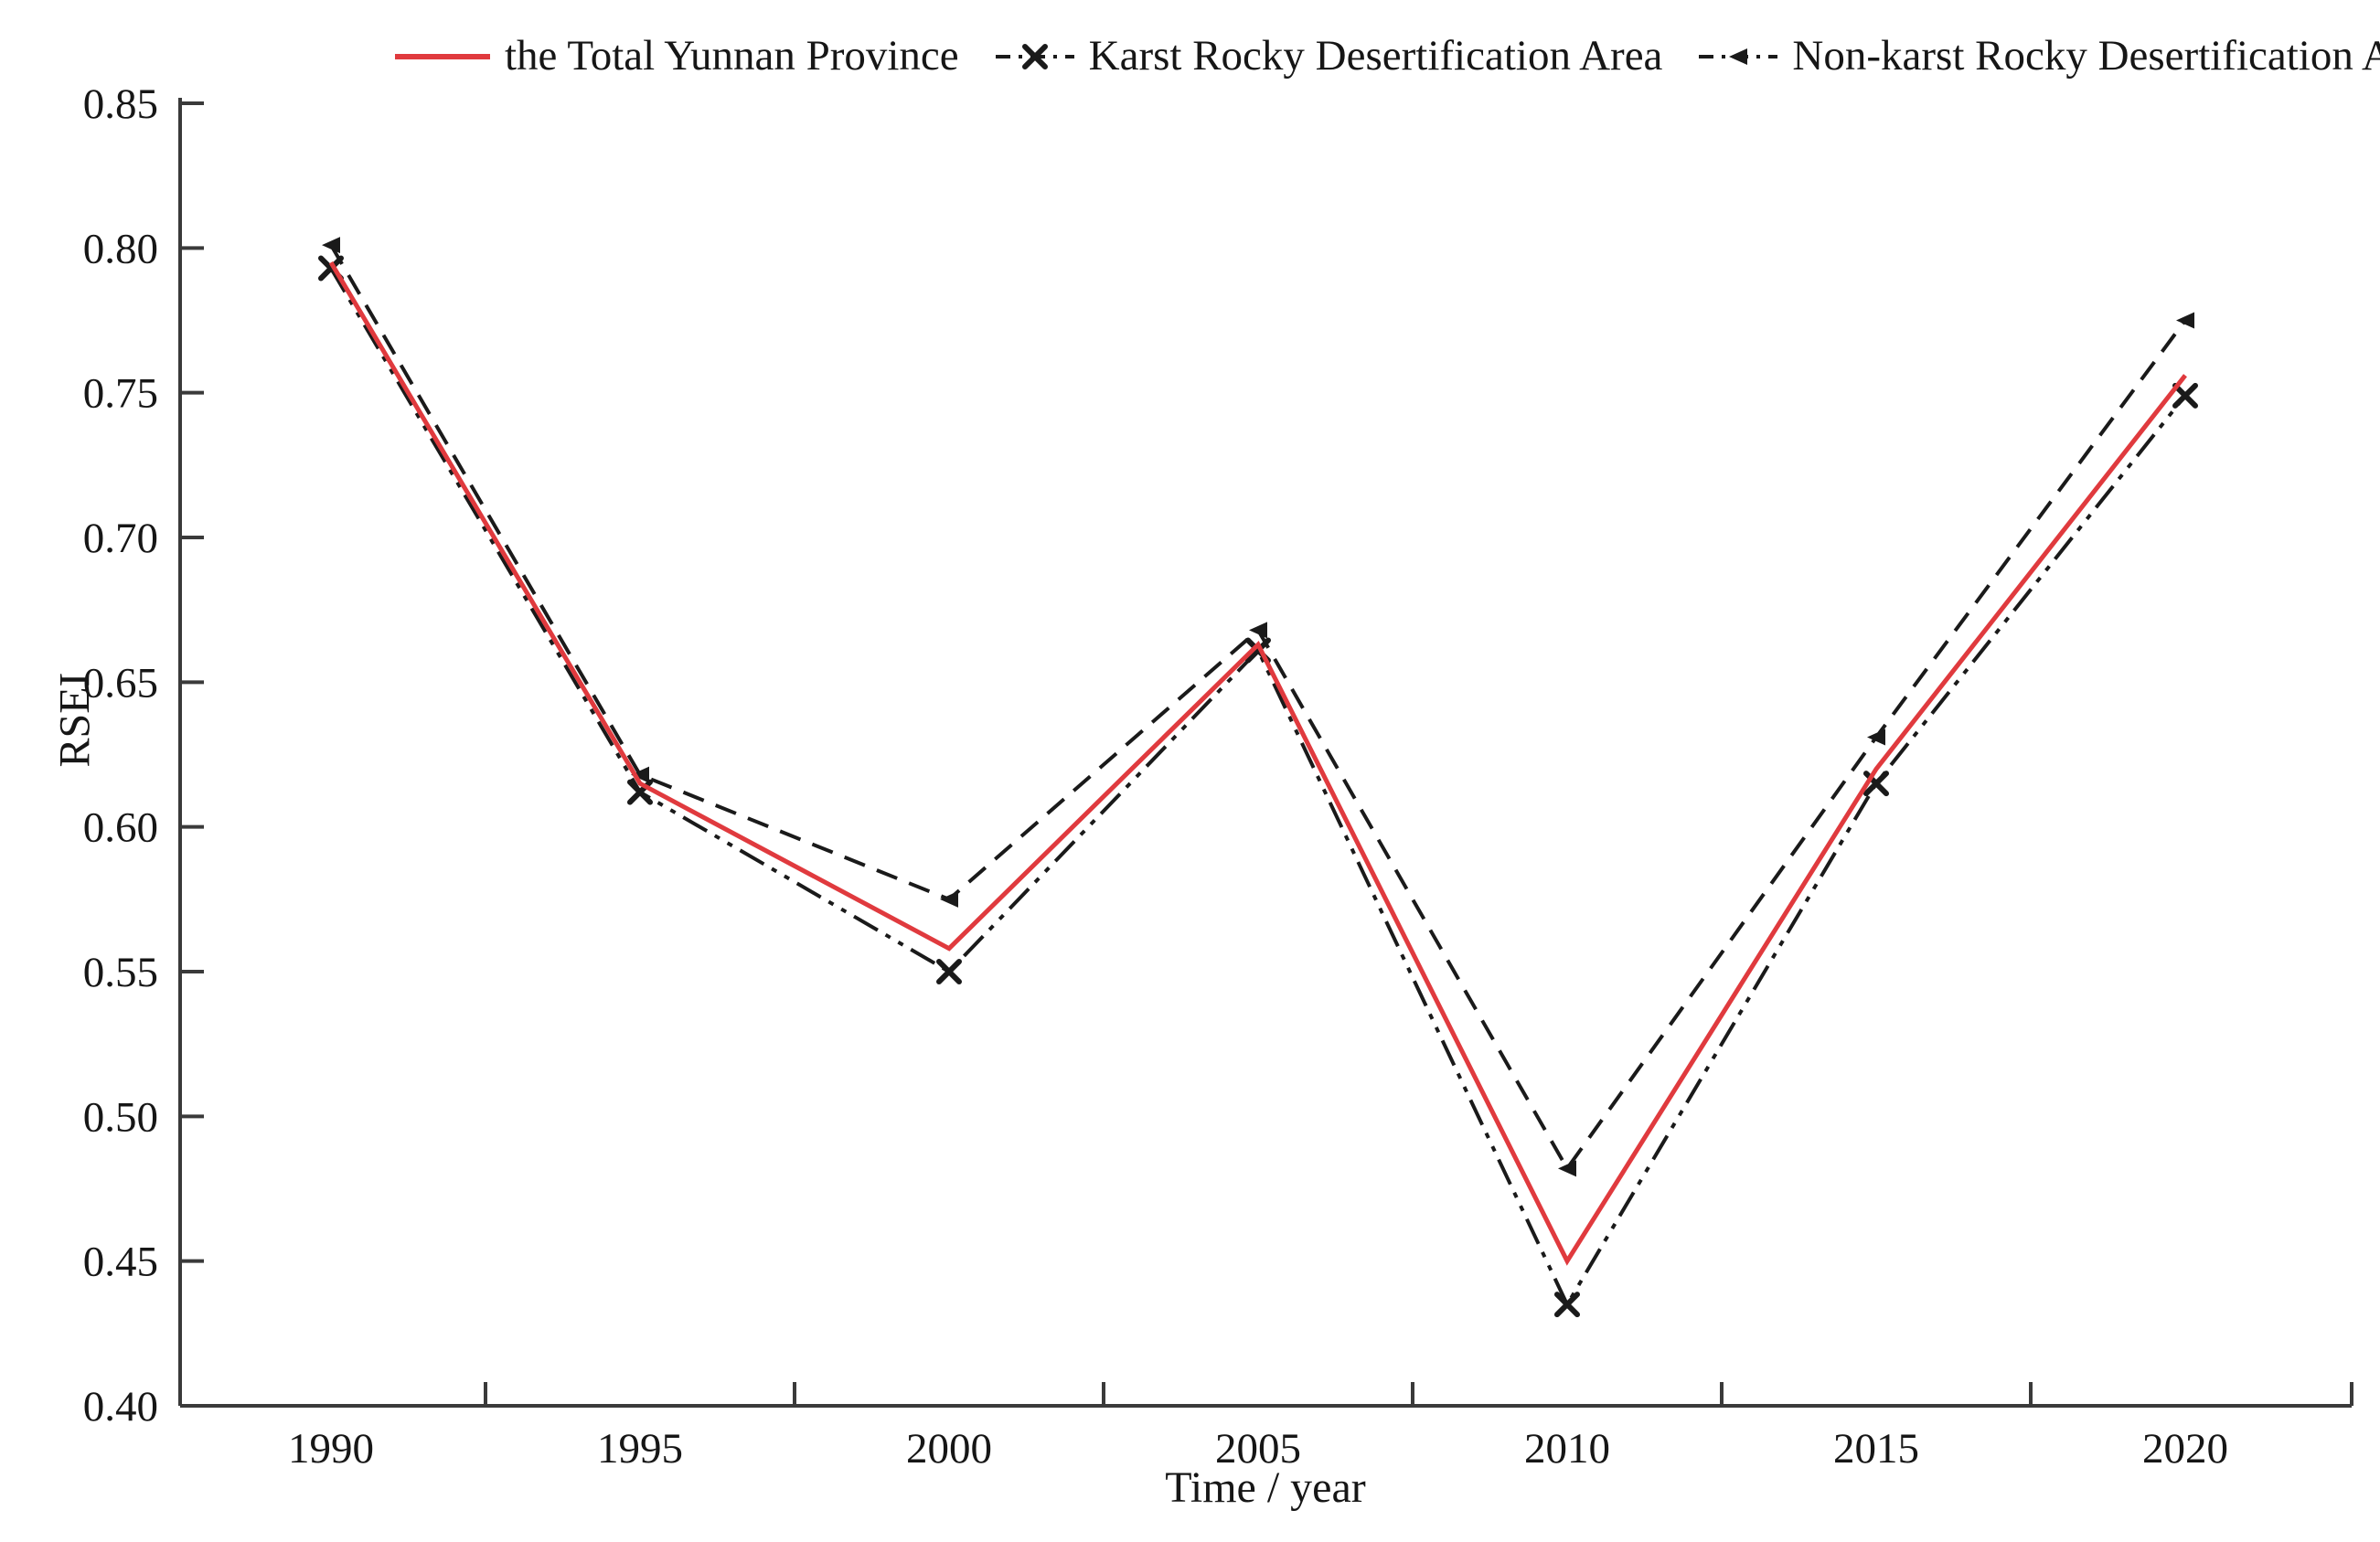 Image resolution: width=2380 pixels, height=1542 pixels. Describe the element at coordinates (120, 1262) in the screenshot. I see `y-tick-label: 0.45` at that location.